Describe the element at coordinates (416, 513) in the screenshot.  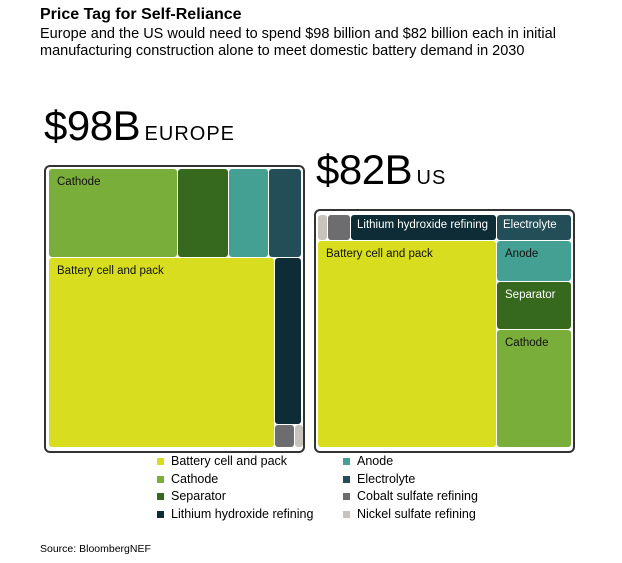
I see `legend-label: Nickel sulfate refining` at that location.